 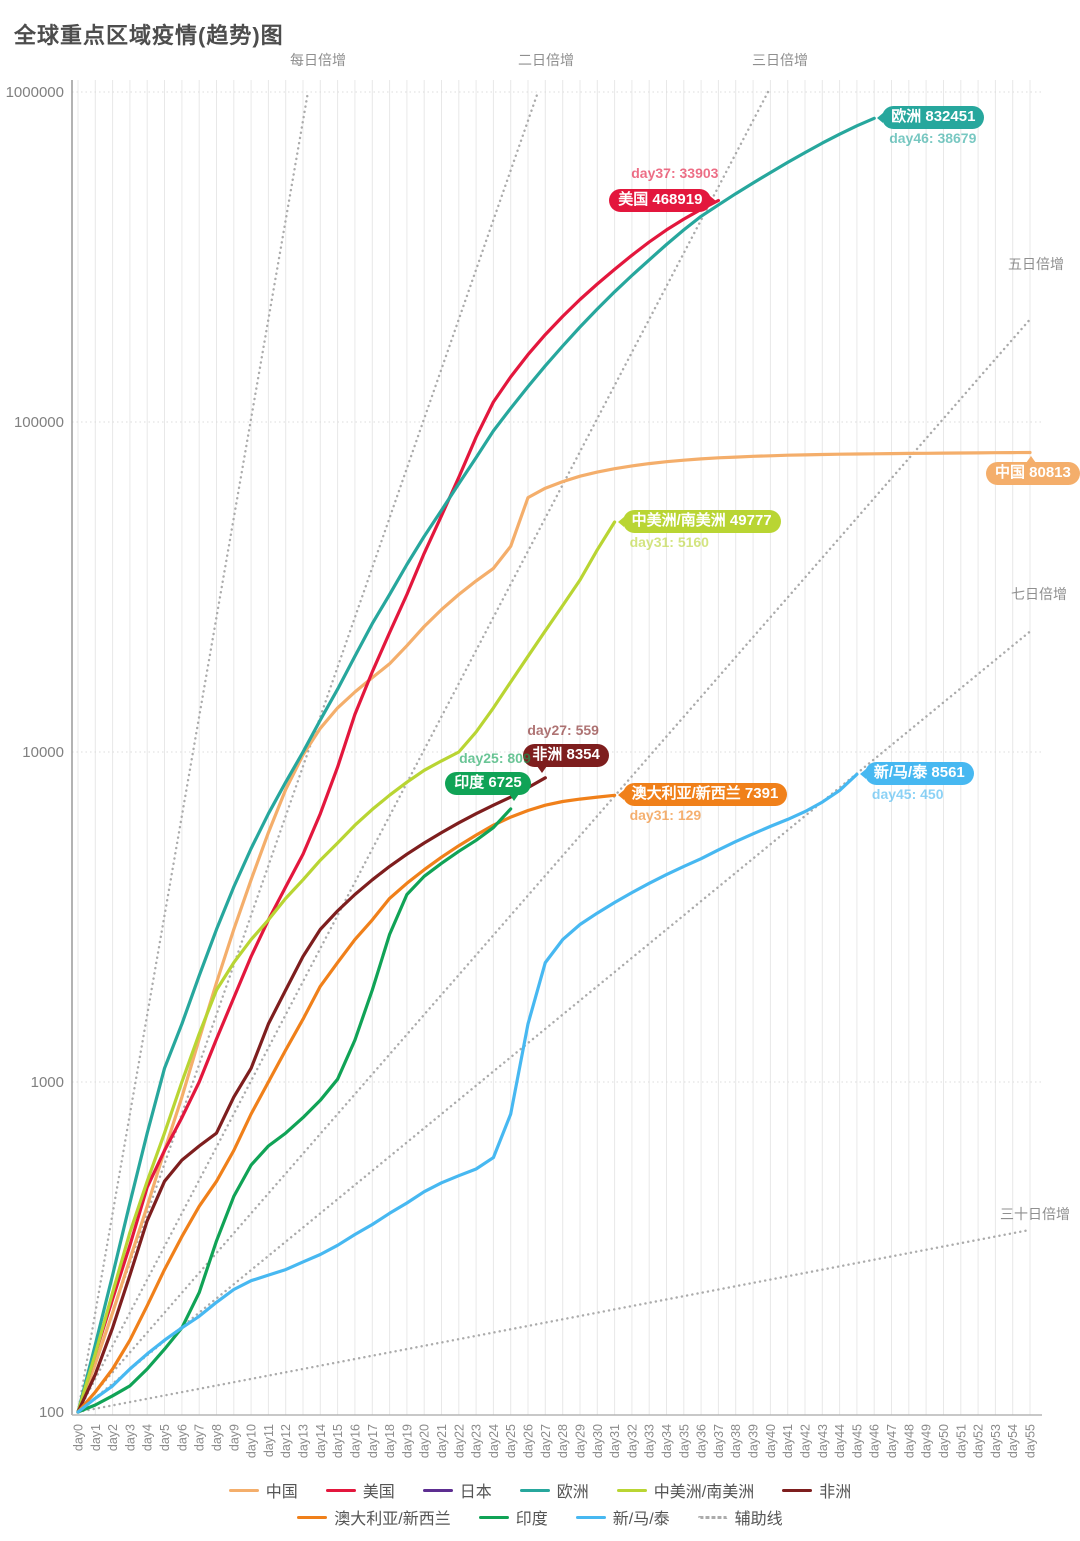 What do you see at coordinates (979, 1441) in the screenshot?
I see `svg-text: day52` at bounding box center [979, 1441].